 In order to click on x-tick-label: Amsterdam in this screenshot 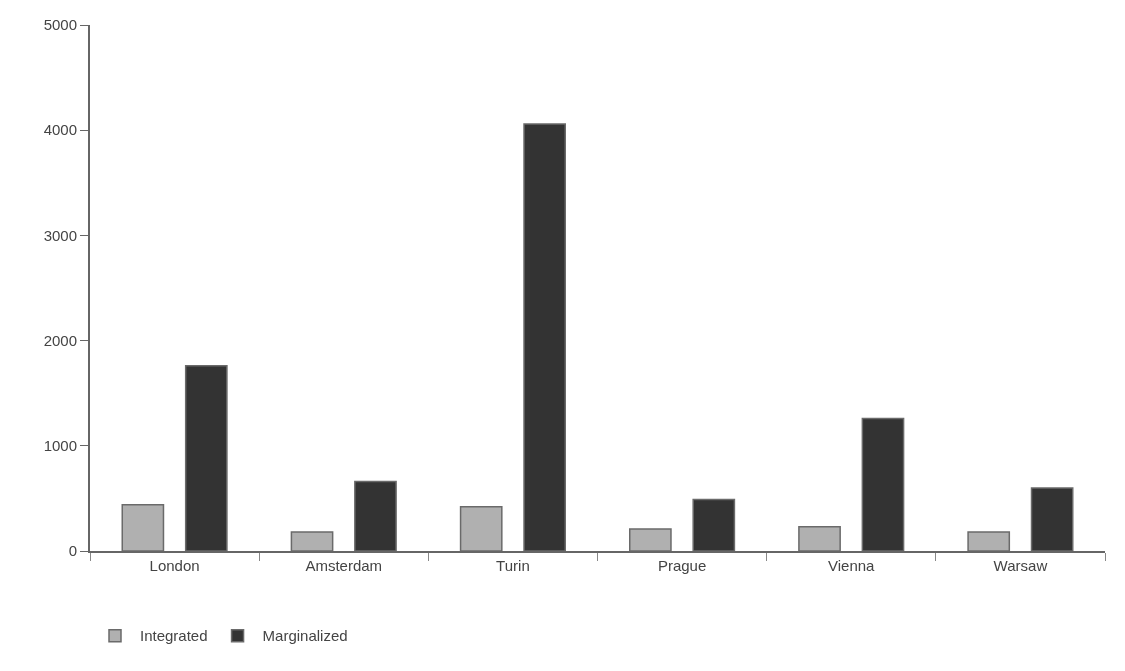, I will do `click(344, 565)`.